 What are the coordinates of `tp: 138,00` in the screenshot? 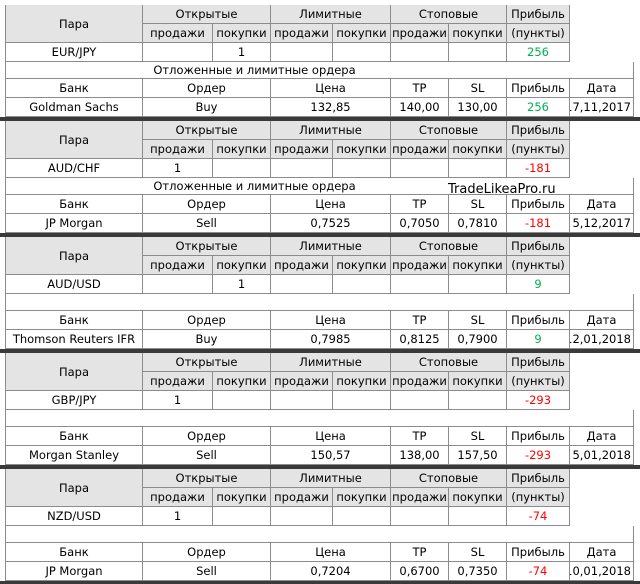 It's located at (420, 455).